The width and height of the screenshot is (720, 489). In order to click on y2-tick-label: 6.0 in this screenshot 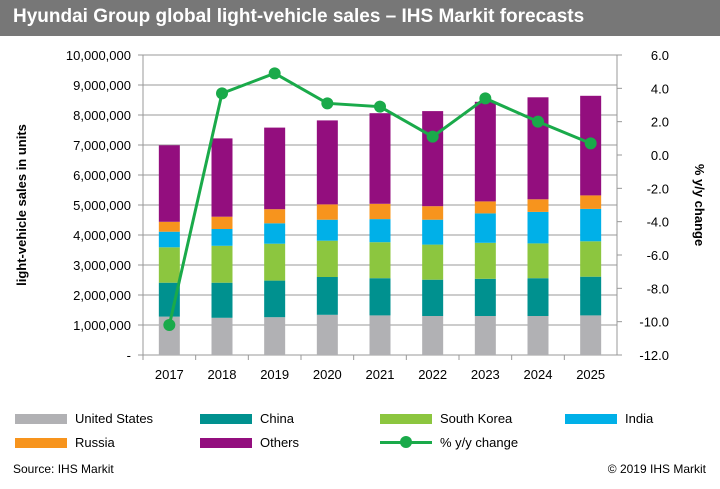, I will do `click(660, 55)`.